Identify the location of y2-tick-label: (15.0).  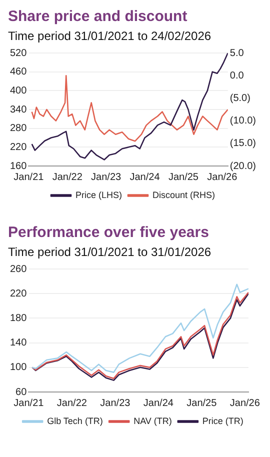
(243, 144).